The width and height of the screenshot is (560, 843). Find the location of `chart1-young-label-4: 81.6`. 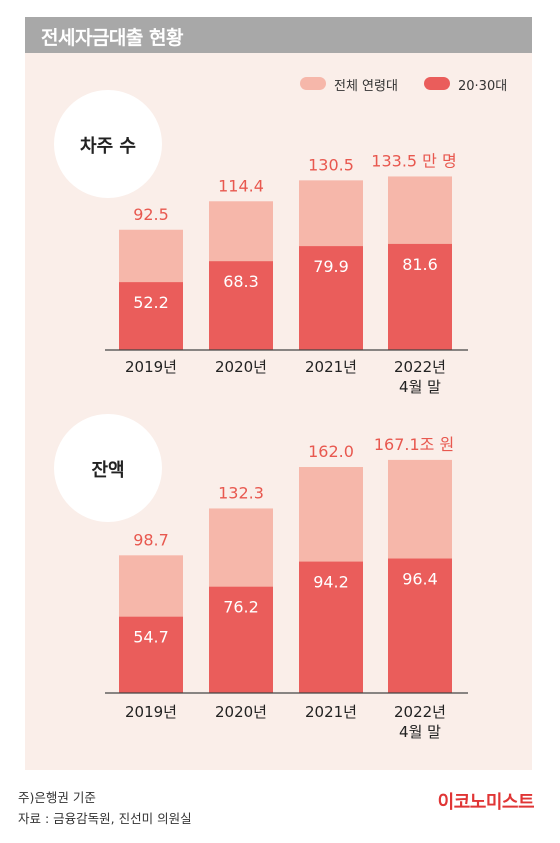

chart1-young-label-4: 81.6 is located at coordinates (420, 264).